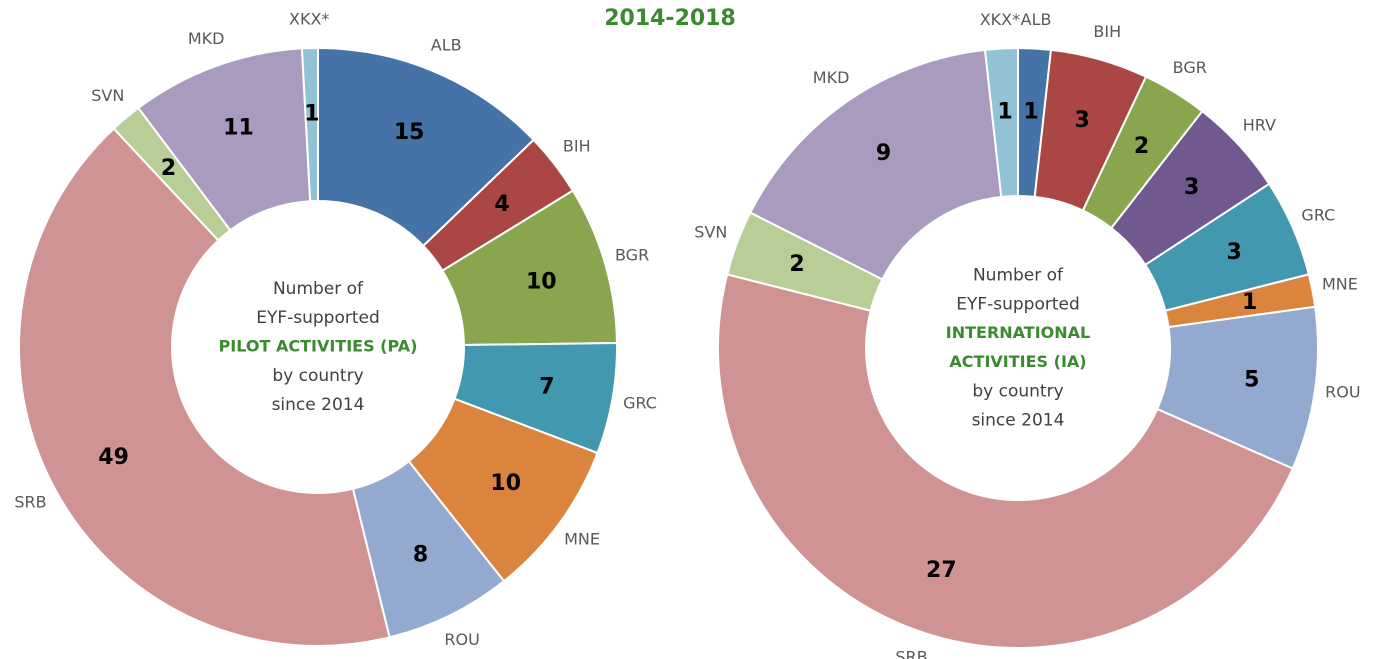 This screenshot has height=659, width=1378. What do you see at coordinates (113, 457) in the screenshot?
I see `value-label: 49` at bounding box center [113, 457].